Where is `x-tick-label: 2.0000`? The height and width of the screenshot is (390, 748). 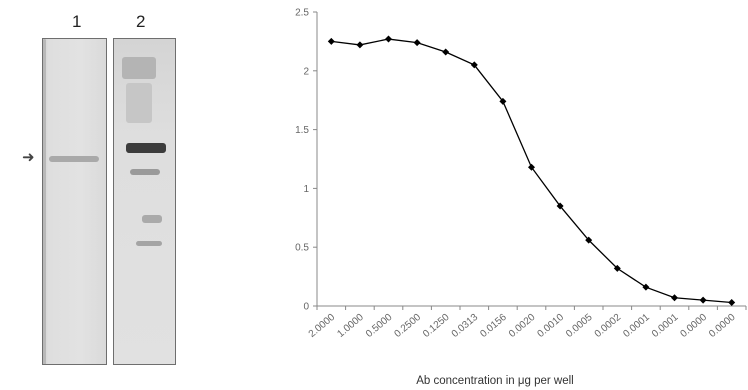
x-tick-label: 2.0000 is located at coordinates (322, 326).